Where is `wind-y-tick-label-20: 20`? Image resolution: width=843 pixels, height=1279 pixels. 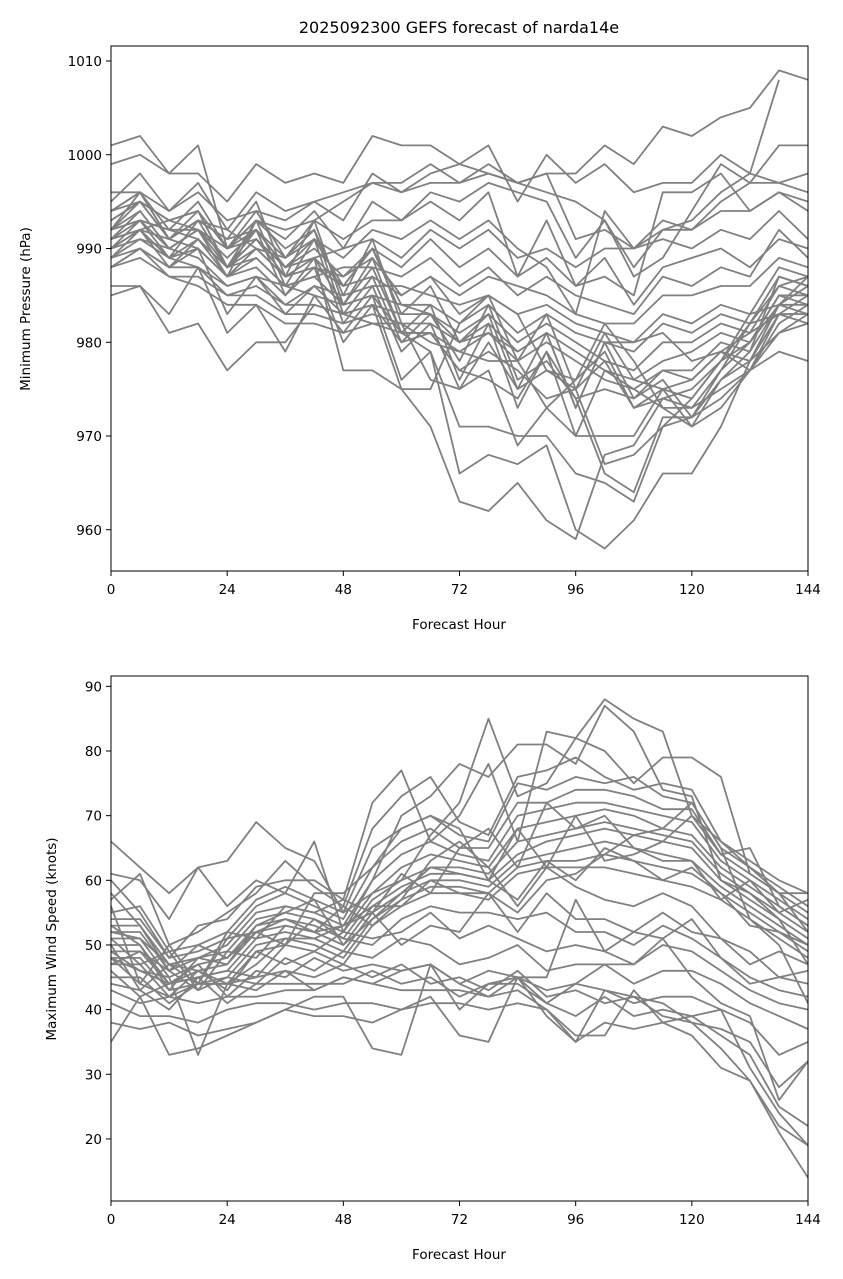 wind-y-tick-label-20: 20 is located at coordinates (93, 1140).